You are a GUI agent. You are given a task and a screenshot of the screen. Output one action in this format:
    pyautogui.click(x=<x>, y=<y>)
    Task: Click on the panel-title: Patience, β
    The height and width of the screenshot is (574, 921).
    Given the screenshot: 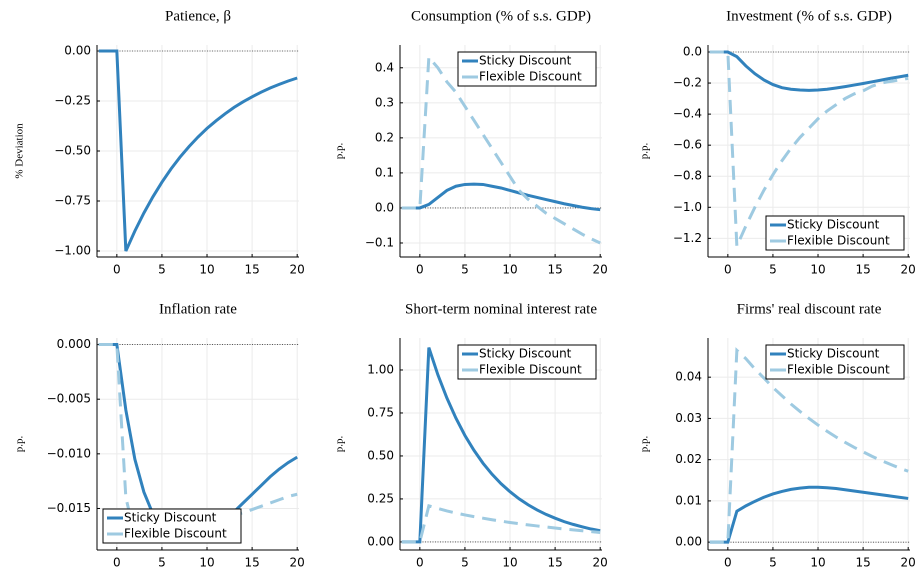 What is the action you would take?
    pyautogui.click(x=198, y=16)
    